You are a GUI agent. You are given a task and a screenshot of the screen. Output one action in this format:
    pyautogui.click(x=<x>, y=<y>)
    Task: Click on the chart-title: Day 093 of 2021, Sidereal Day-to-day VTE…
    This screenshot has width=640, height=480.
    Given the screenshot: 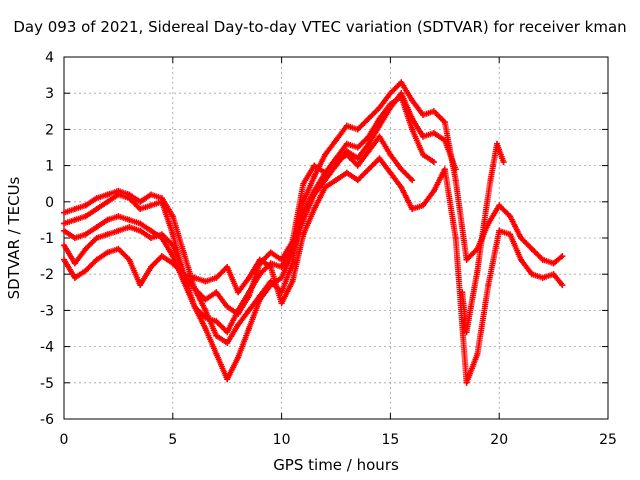 What is the action you would take?
    pyautogui.click(x=320, y=27)
    